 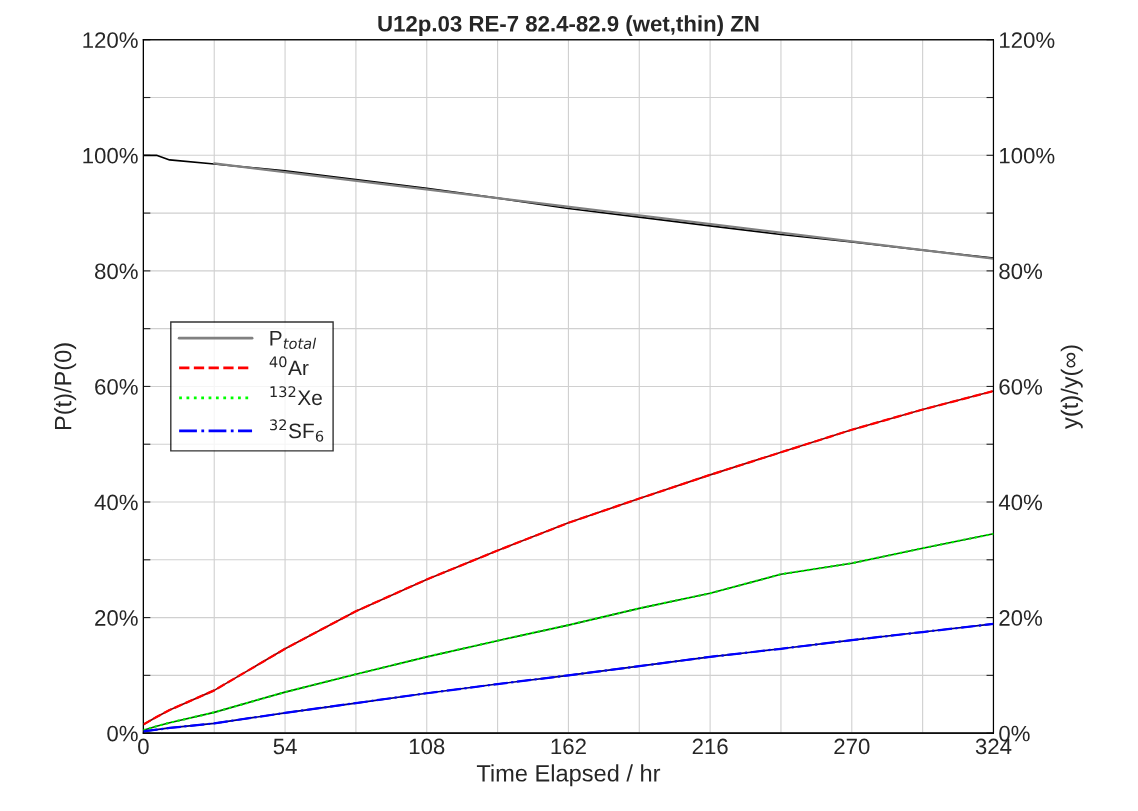 I want to click on x-tick-label: 270, so click(x=852, y=746).